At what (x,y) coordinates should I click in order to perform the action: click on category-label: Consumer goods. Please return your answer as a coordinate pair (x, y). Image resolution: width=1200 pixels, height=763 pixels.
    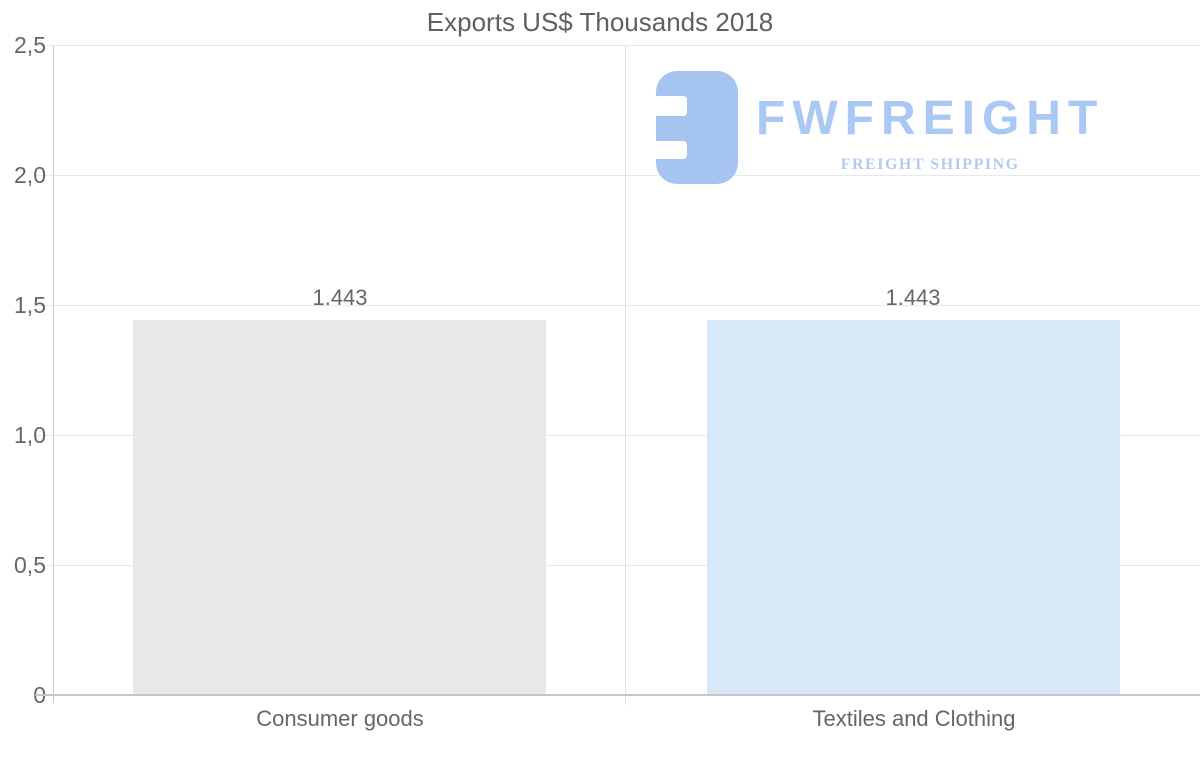
    Looking at the image, I should click on (340, 718).